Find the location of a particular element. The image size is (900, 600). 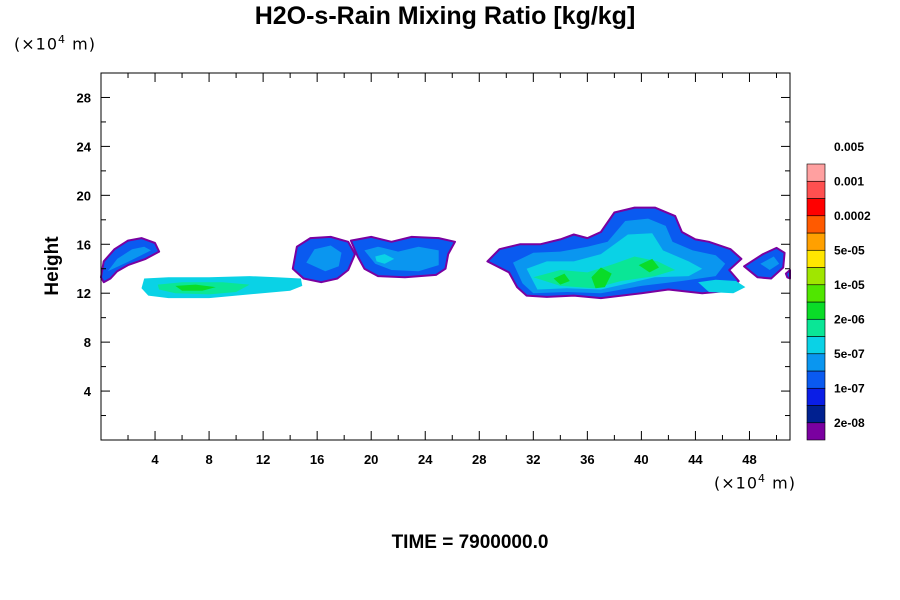

x-tick-label: 8 is located at coordinates (208, 459).